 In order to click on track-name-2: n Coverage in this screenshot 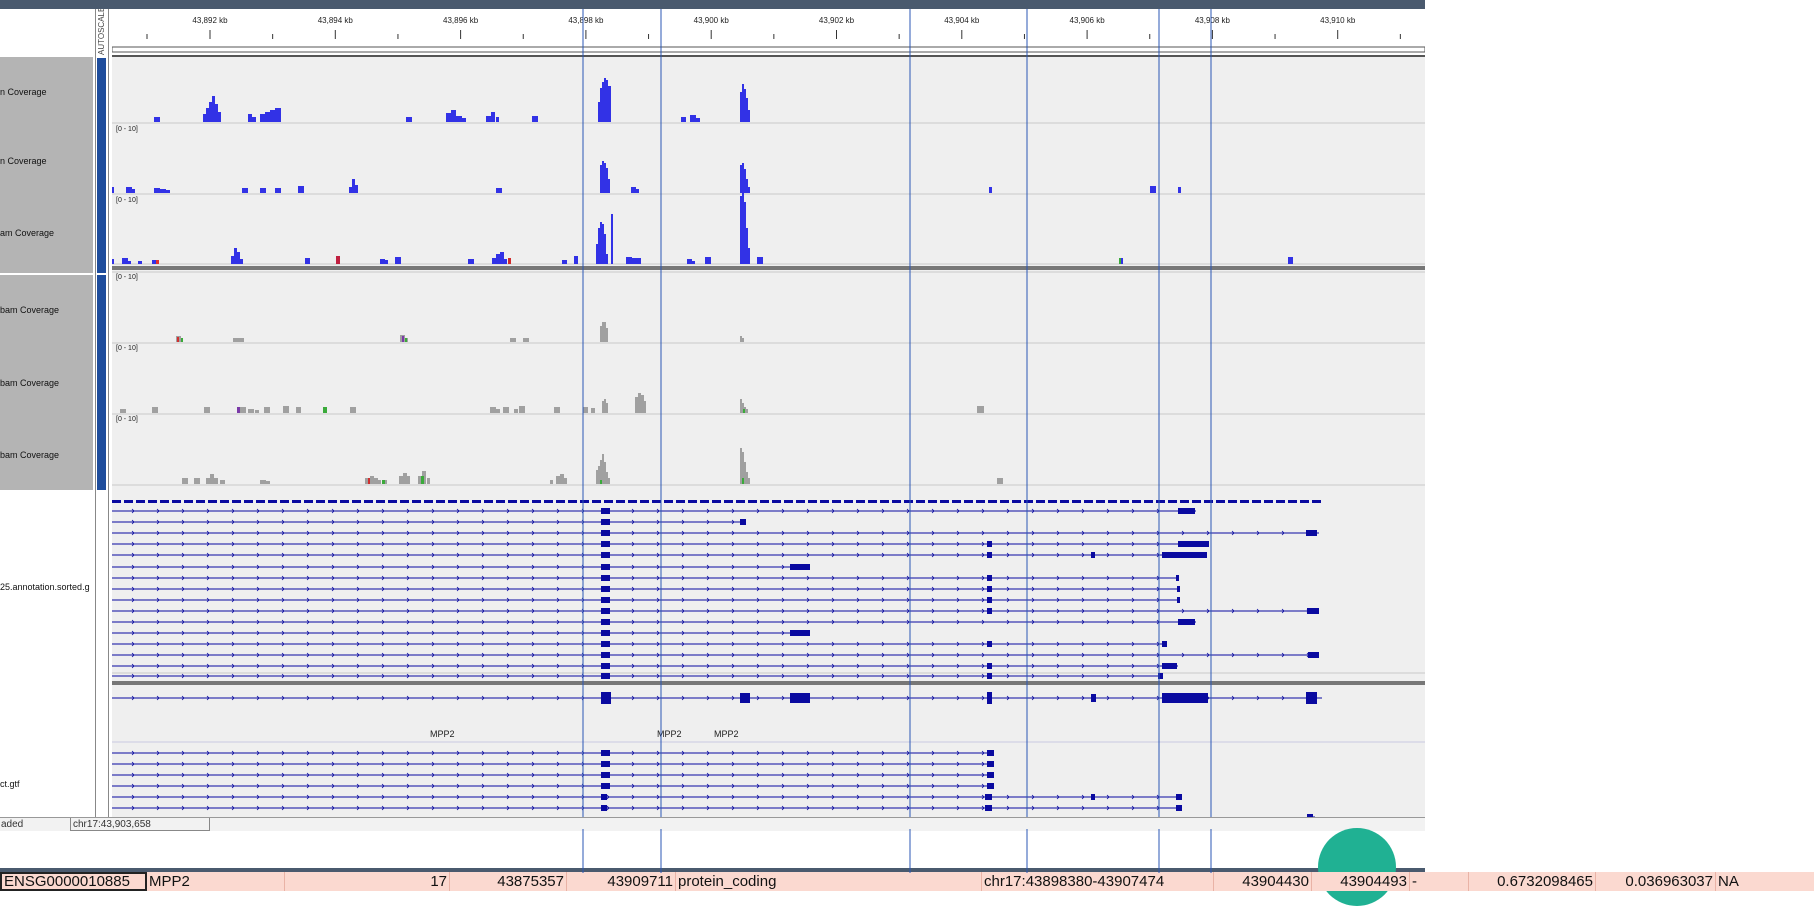, I will do `click(23, 161)`.